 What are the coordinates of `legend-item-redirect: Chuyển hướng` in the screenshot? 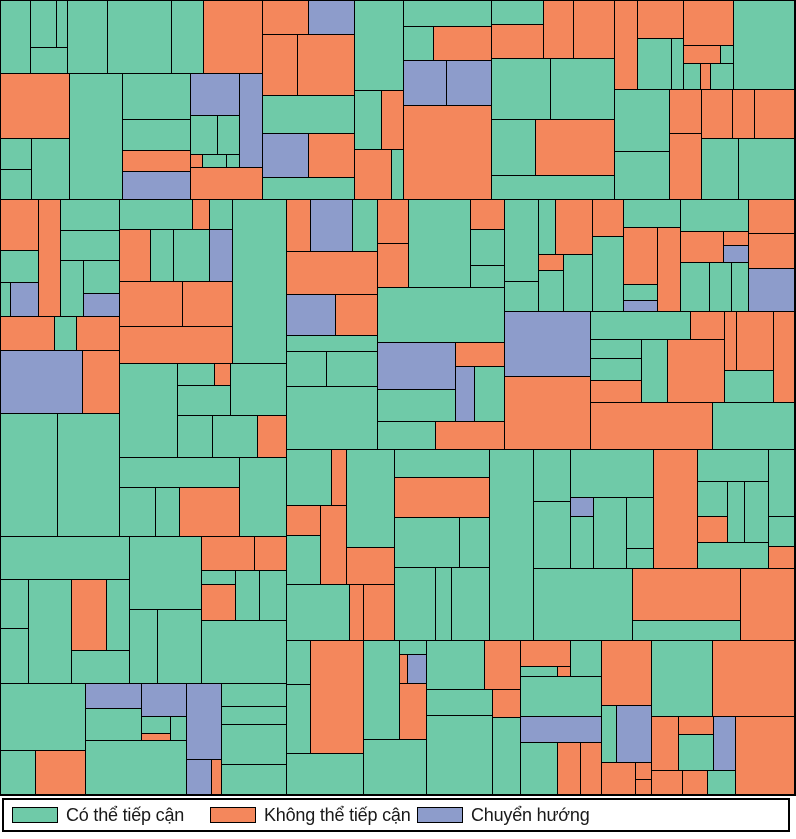 It's located at (503, 815).